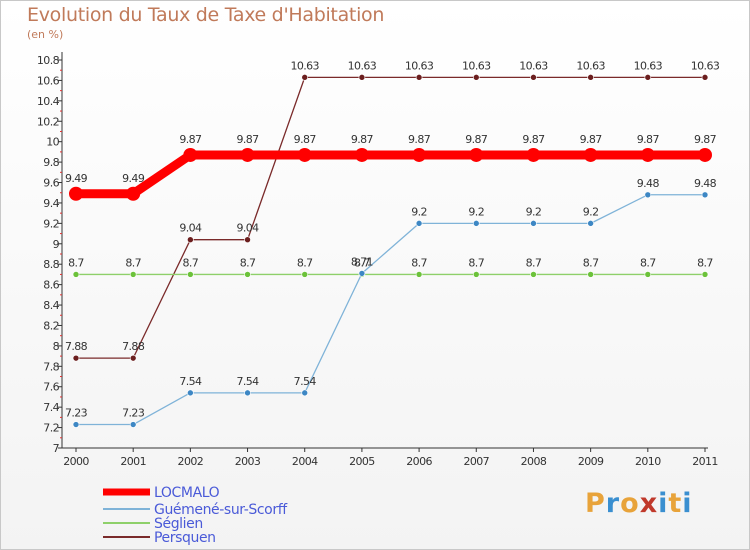 This screenshot has width=750, height=550. What do you see at coordinates (191, 461) in the screenshot?
I see `x-tick-label: 2002` at bounding box center [191, 461].